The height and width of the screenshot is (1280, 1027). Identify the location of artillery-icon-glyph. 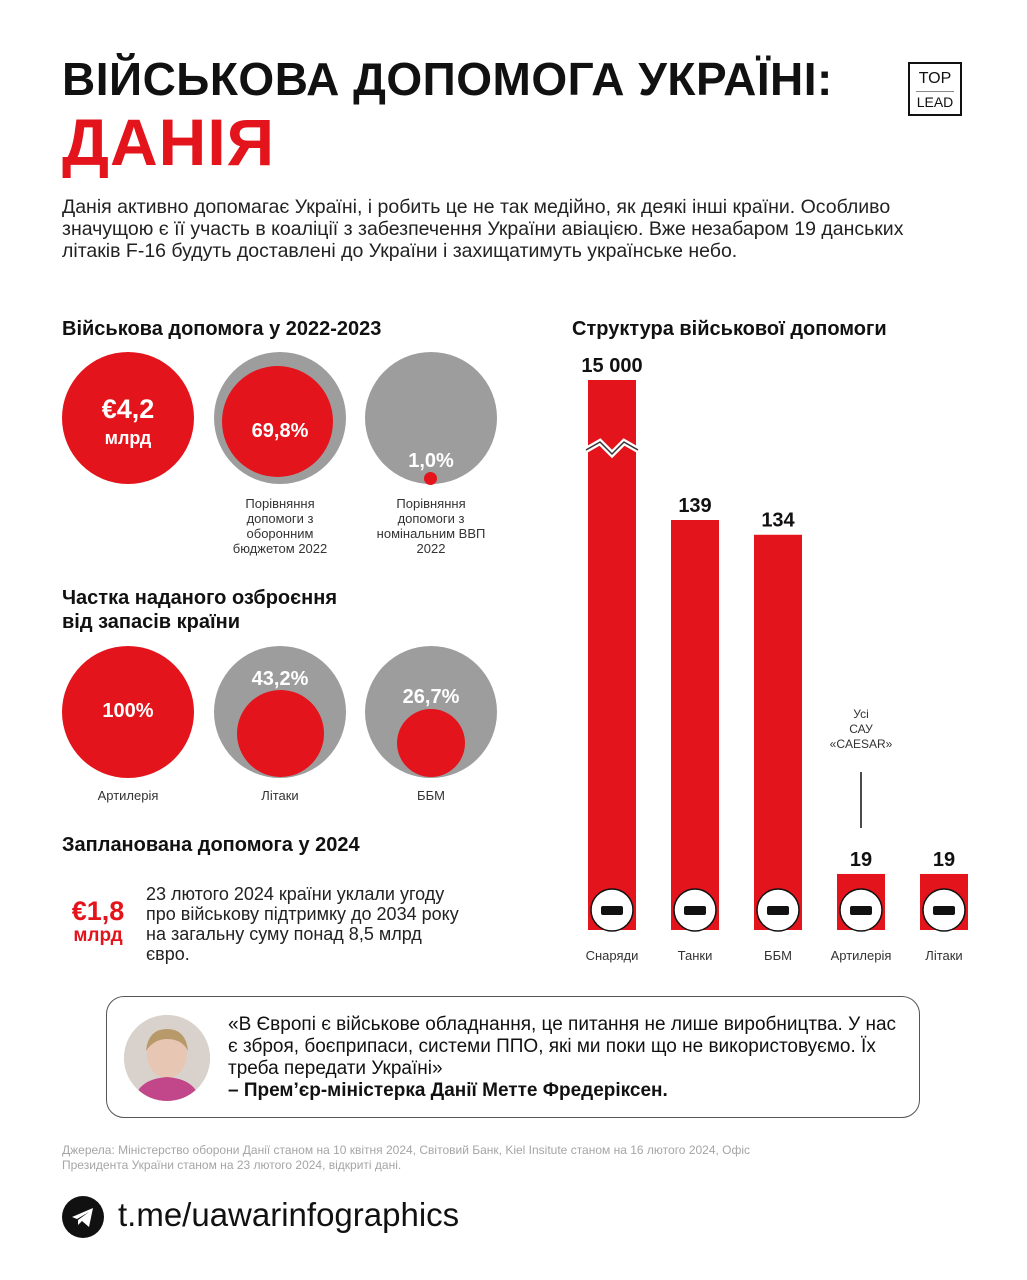
(861, 910).